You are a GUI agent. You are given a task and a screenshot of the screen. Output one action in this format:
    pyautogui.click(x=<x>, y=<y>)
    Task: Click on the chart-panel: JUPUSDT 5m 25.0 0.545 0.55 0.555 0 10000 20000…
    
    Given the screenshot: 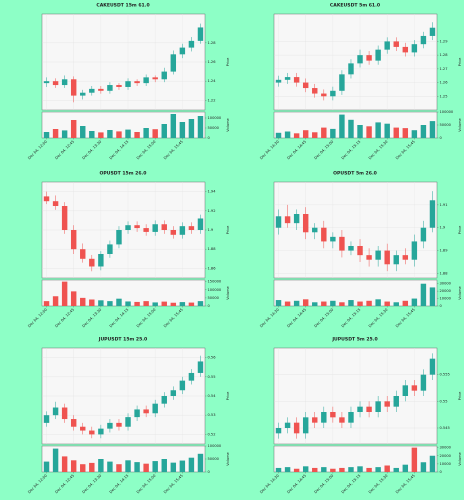 What is the action you would take?
    pyautogui.click(x=360, y=416)
    